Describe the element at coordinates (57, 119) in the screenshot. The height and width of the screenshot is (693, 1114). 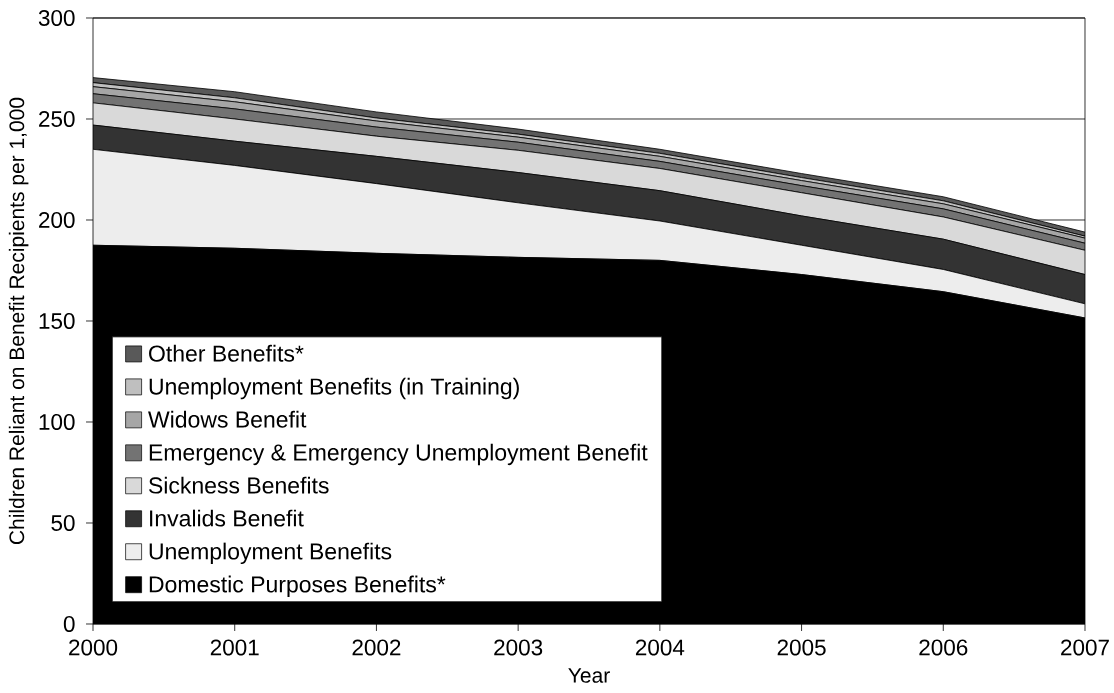
I see `y-tick-label: 250` at that location.